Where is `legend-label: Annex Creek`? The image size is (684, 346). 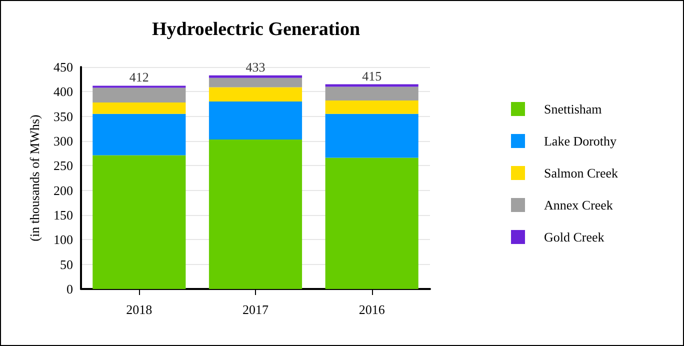 legend-label: Annex Creek is located at coordinates (579, 205).